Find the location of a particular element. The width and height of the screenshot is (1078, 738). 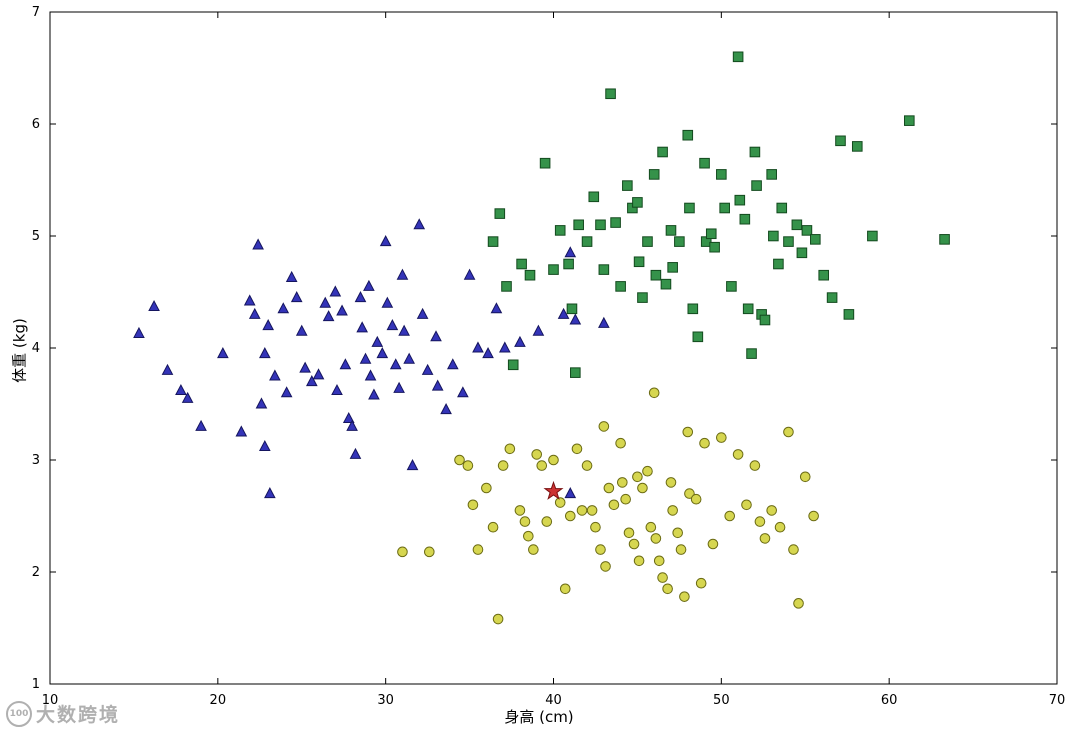

x-tick-label: 50 is located at coordinates (721, 700).